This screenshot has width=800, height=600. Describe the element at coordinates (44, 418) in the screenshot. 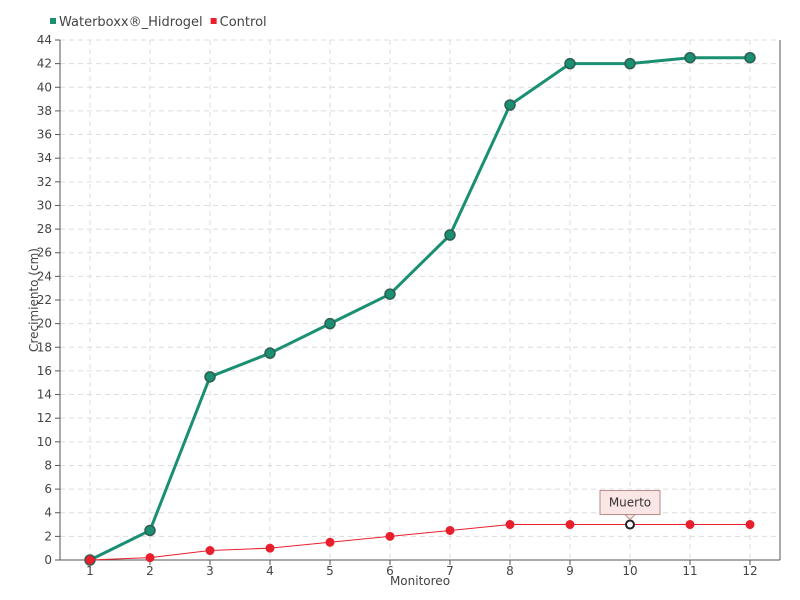

I see `y-tick-label: 12` at that location.